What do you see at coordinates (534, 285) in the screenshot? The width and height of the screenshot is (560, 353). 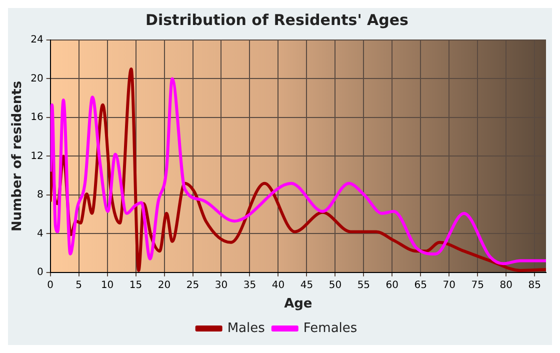 I see `x-tick-label: 85` at bounding box center [534, 285].